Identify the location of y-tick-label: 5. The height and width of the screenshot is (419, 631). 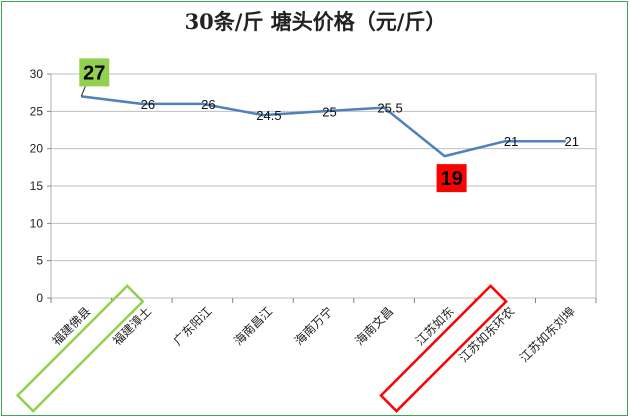
(39, 261).